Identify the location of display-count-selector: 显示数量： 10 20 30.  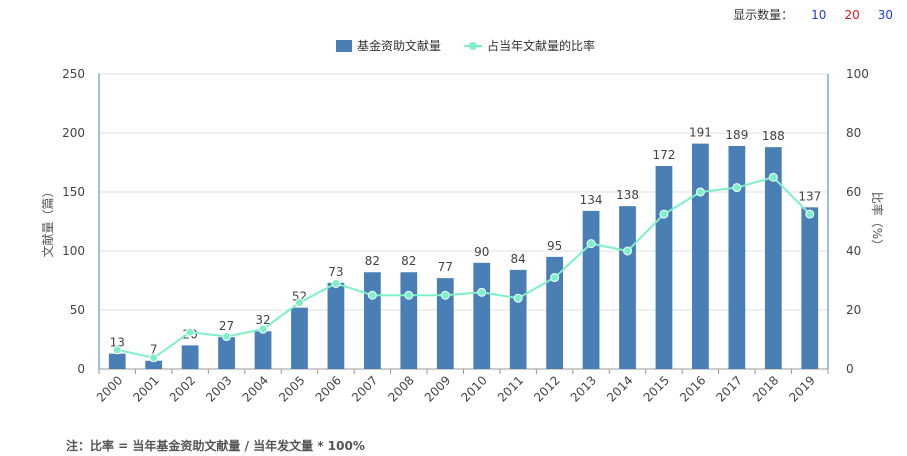
(813, 14).